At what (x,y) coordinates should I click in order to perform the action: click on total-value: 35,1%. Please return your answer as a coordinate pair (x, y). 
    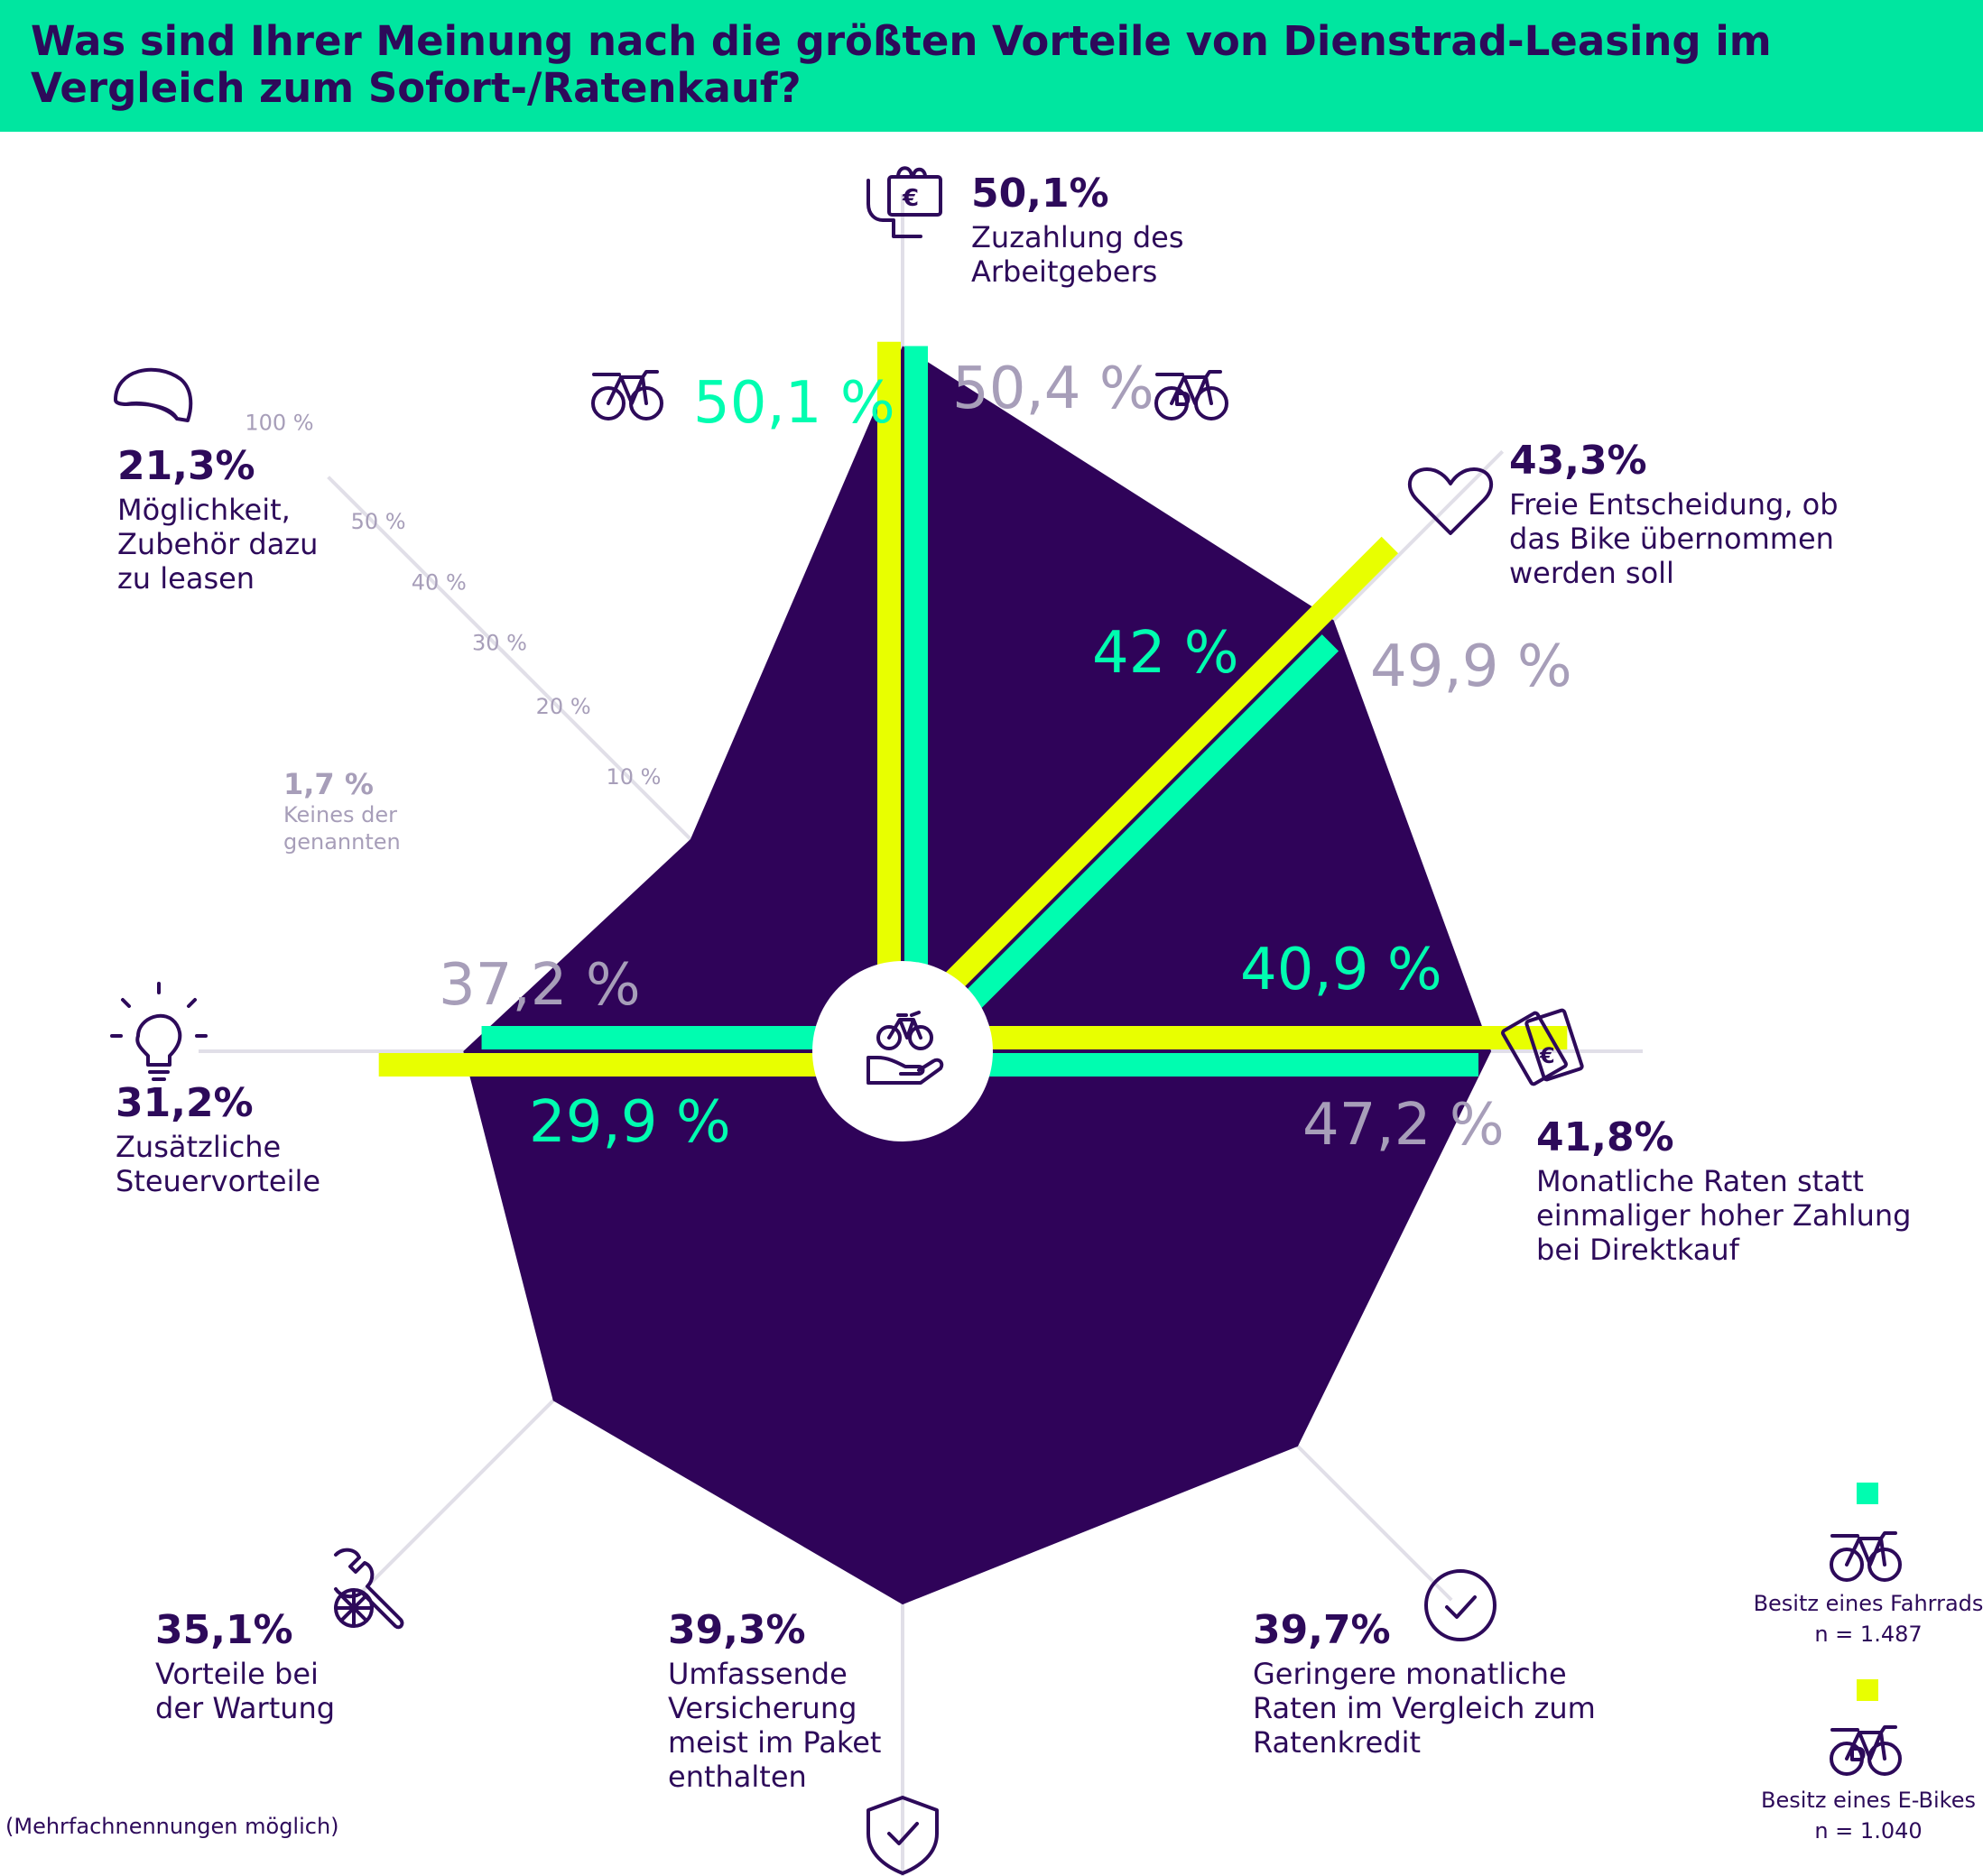
    Looking at the image, I should click on (224, 1630).